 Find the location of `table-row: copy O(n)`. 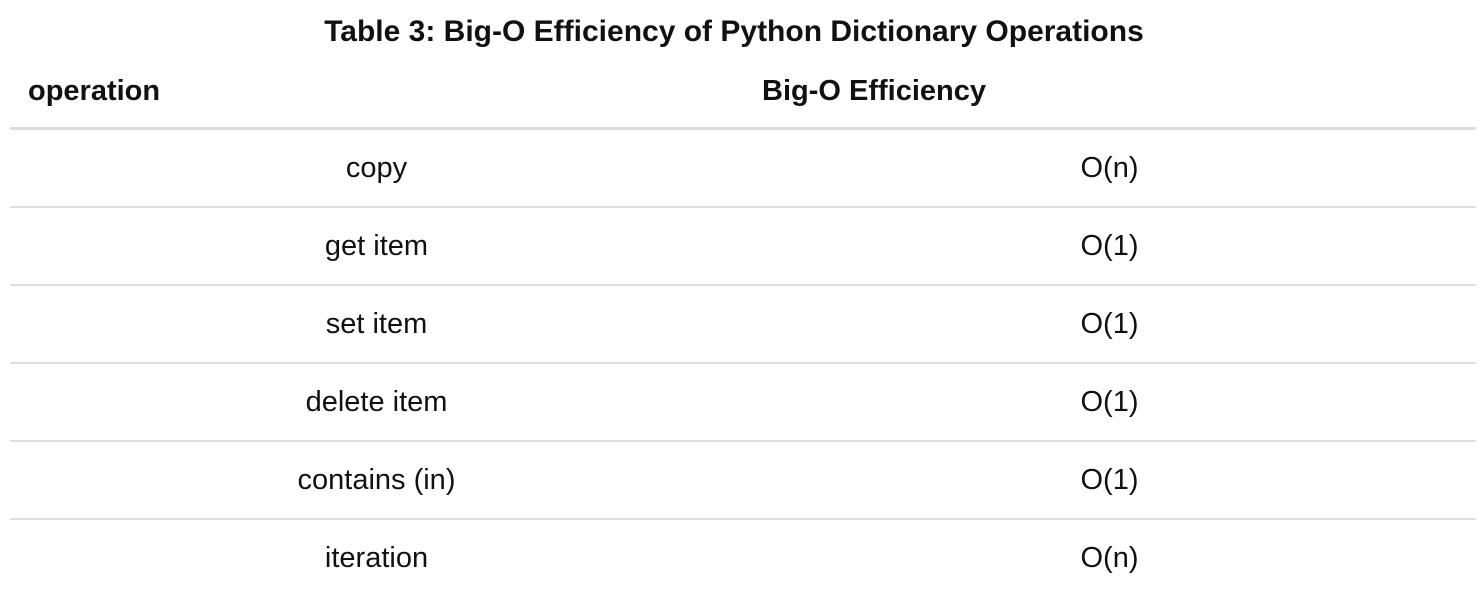

table-row: copy O(n) is located at coordinates (743, 168).